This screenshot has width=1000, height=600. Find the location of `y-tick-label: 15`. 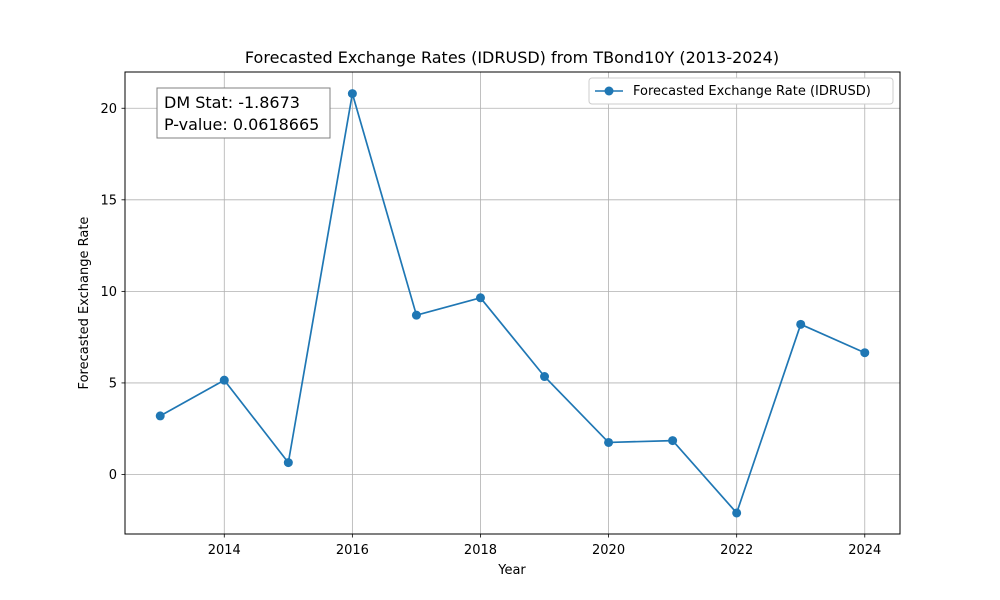

y-tick-label: 15 is located at coordinates (108, 200).